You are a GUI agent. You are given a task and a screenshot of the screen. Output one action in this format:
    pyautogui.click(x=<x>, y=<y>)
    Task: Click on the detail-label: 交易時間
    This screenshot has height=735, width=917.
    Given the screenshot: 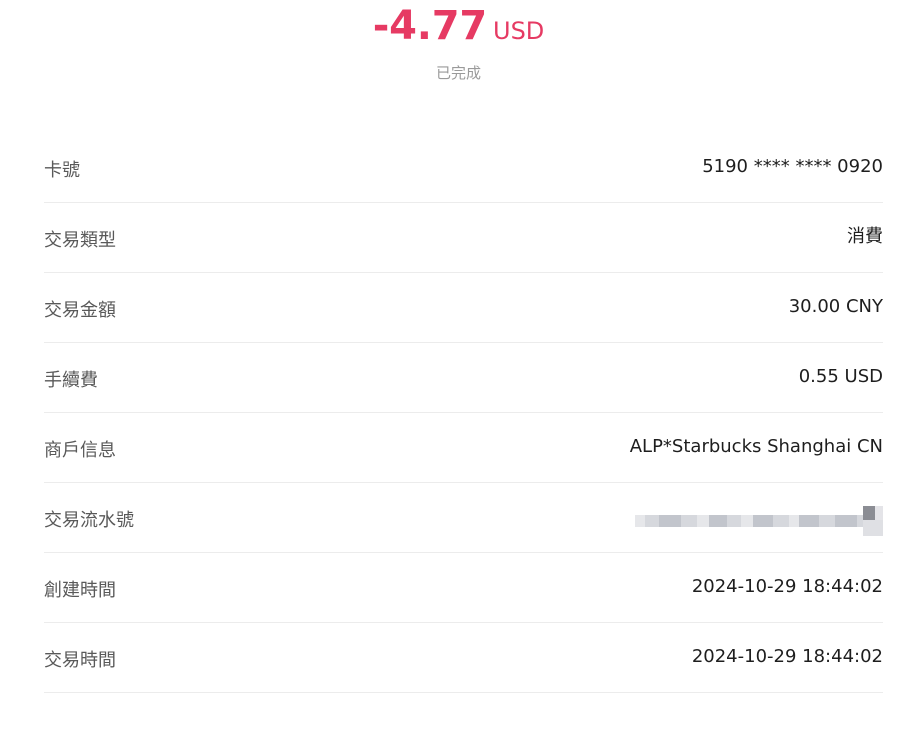 What is the action you would take?
    pyautogui.click(x=80, y=660)
    